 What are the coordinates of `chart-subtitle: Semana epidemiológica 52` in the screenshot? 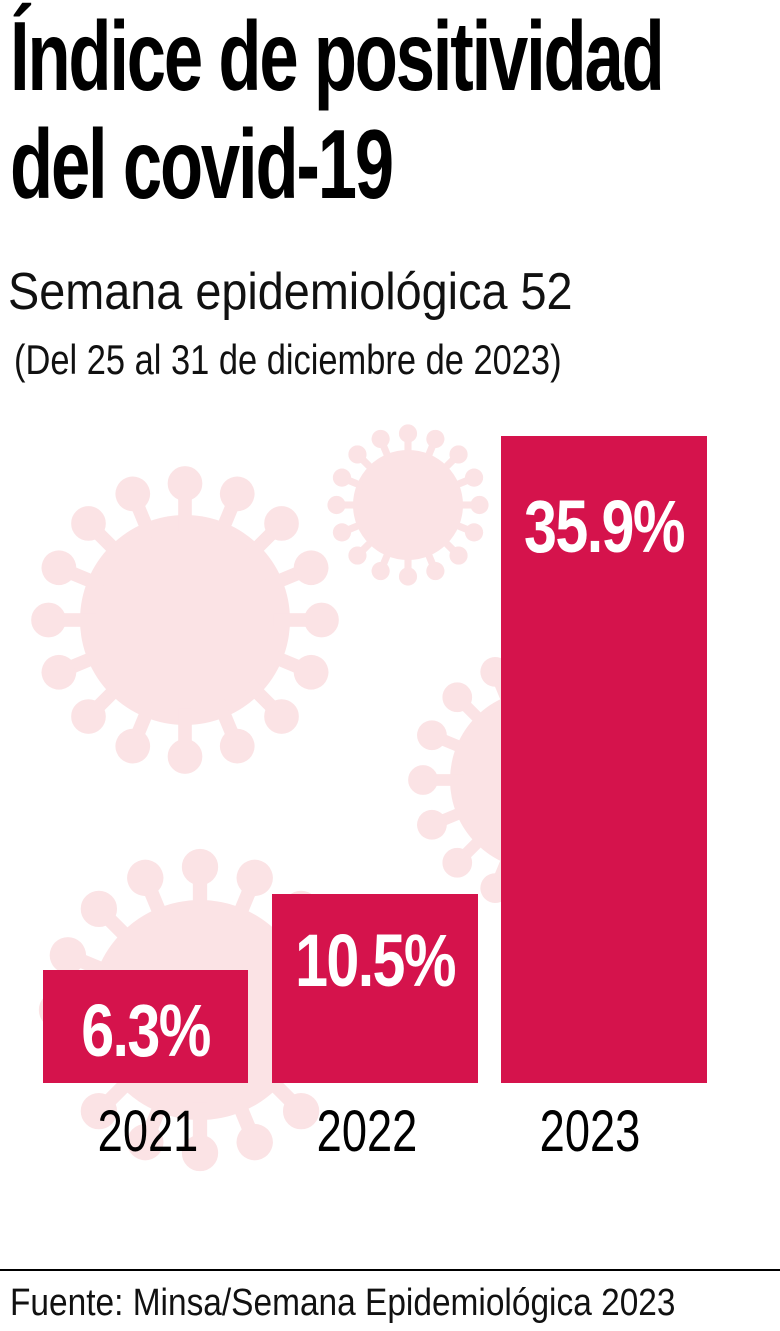 It's located at (290, 292).